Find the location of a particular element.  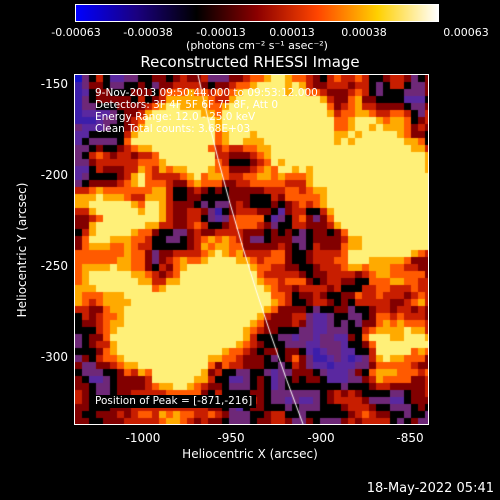

timestamp: 18-May-2022 05:41 is located at coordinates (430, 488).